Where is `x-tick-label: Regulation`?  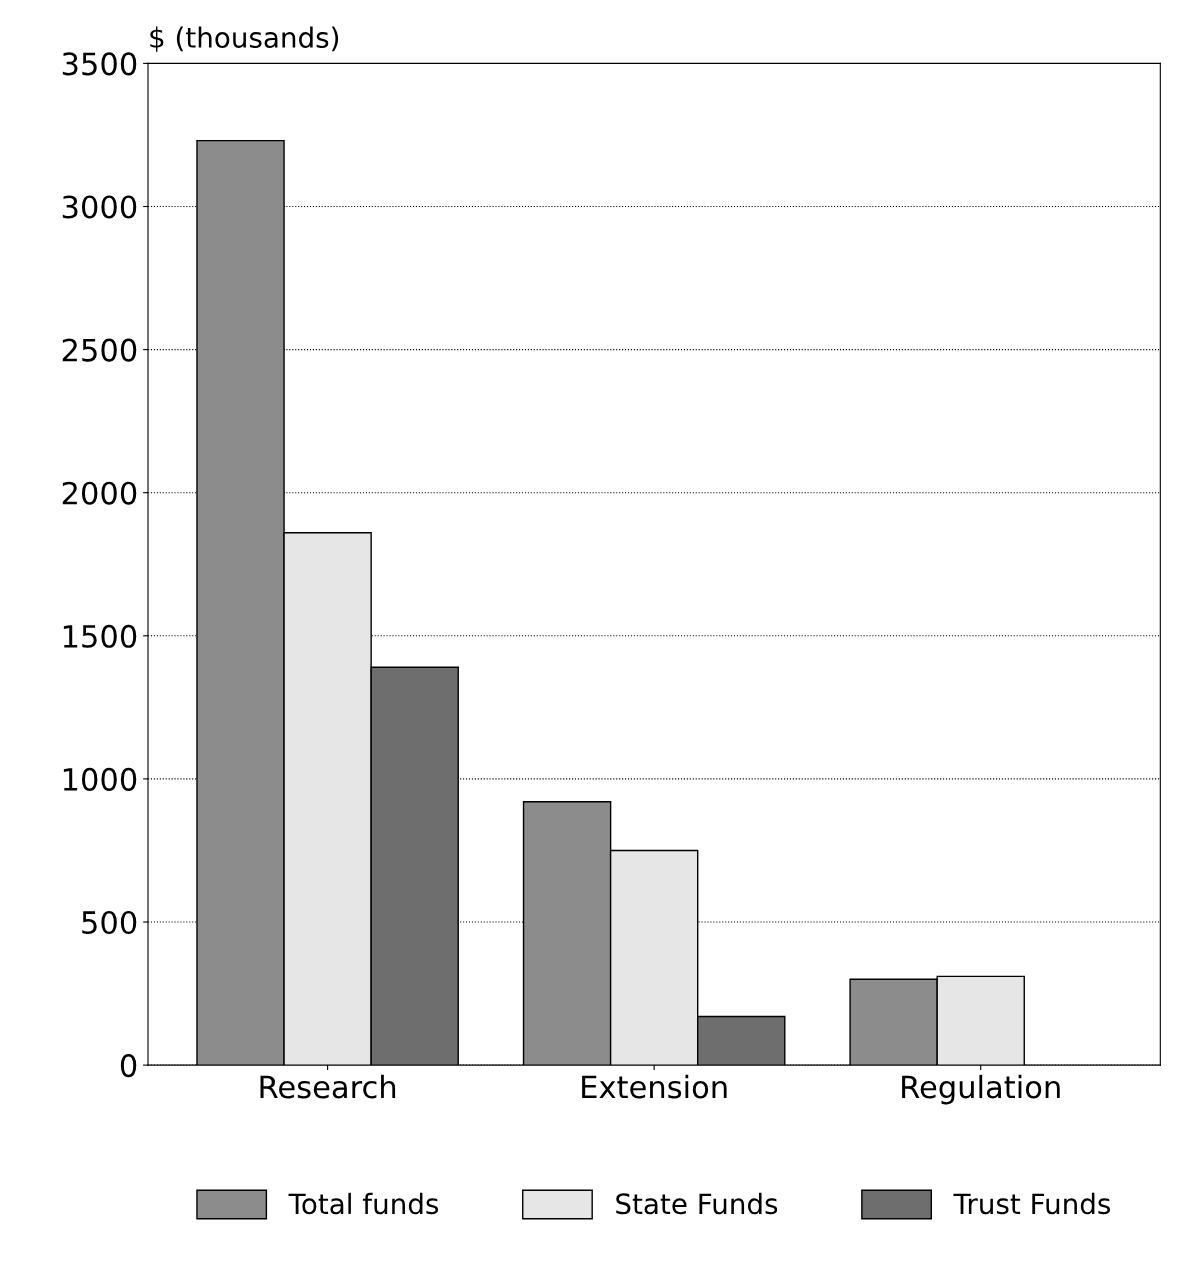 x-tick-label: Regulation is located at coordinates (981, 1089).